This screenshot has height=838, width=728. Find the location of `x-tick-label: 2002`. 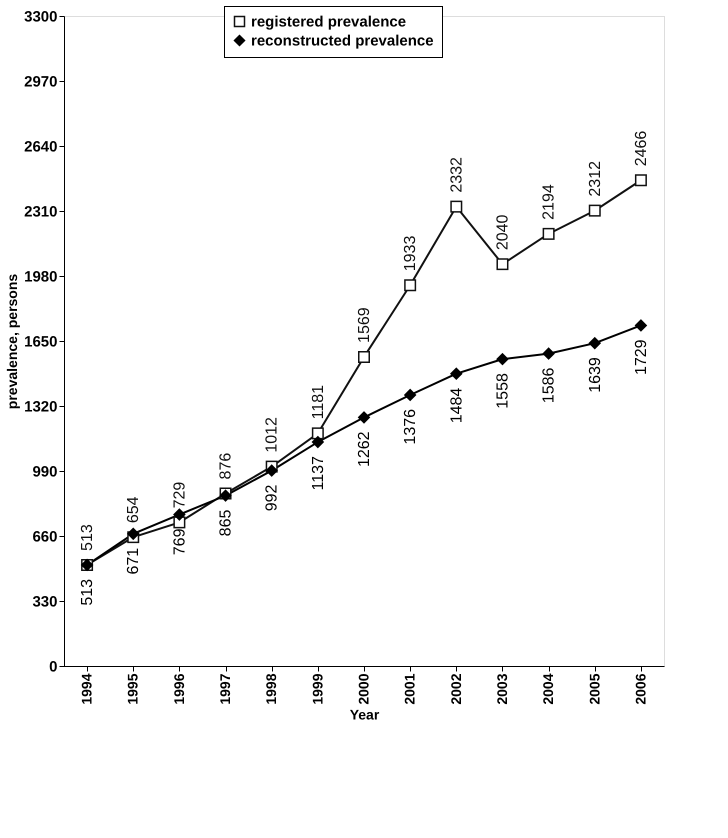

x-tick-label: 2002 is located at coordinates (456, 689).